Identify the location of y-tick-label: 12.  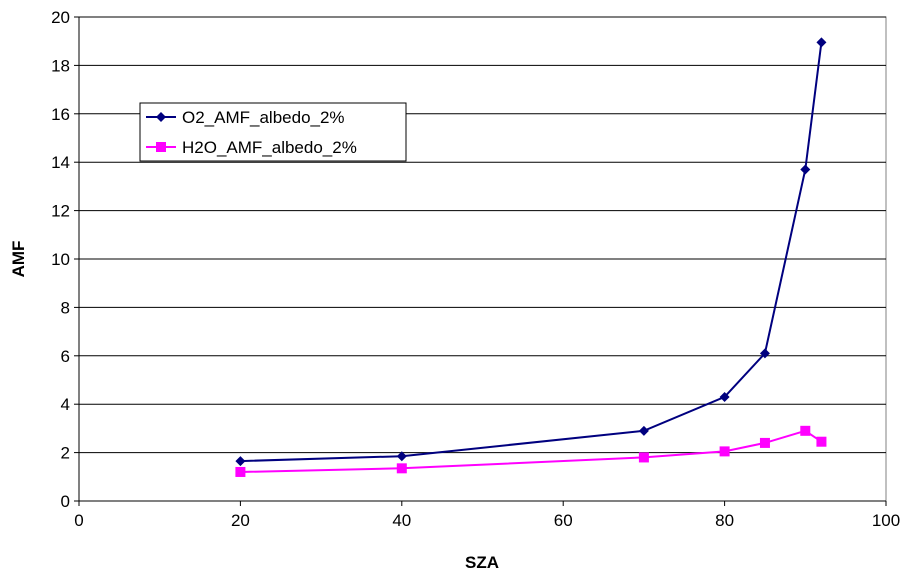
(60, 211).